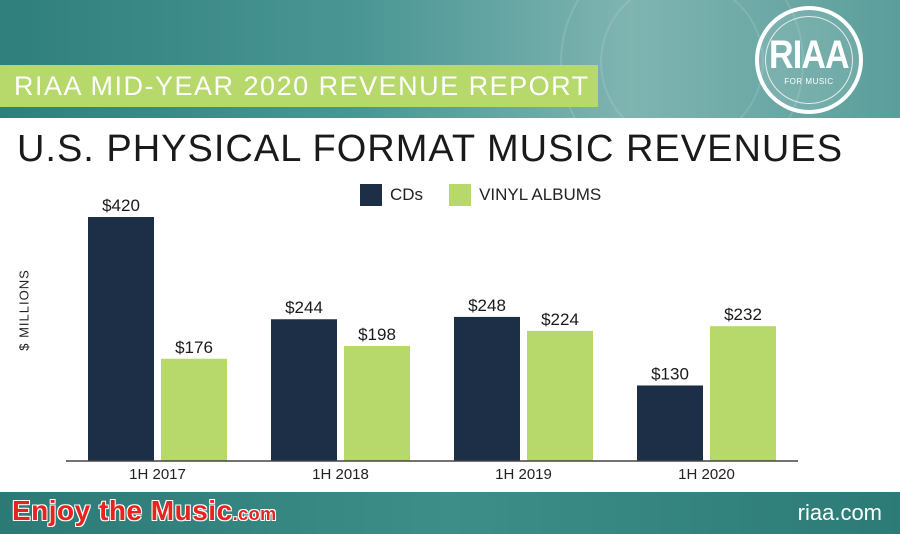 Image resolution: width=900 pixels, height=534 pixels. Describe the element at coordinates (121, 205) in the screenshot. I see `data-label-cds-0: $420` at that location.